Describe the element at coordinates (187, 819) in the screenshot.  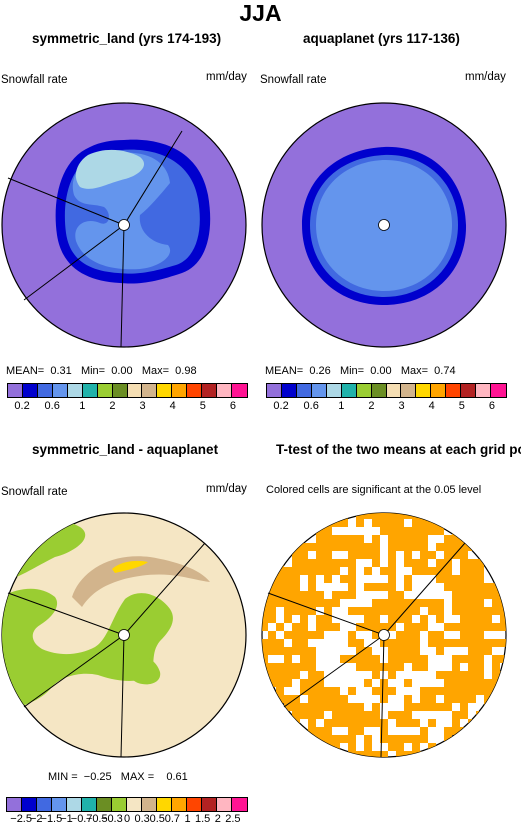
I see `colorbar-bl-tick-label: 1` at that location.